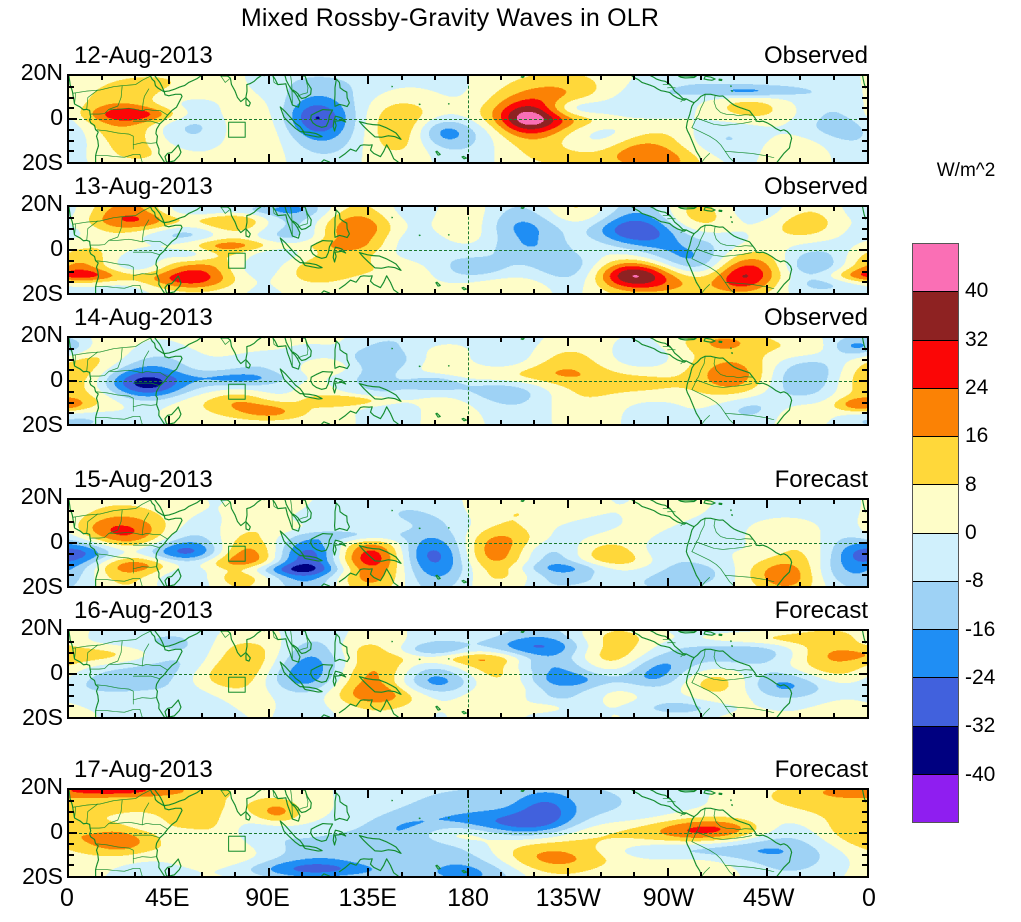 The height and width of the screenshot is (922, 1021). Describe the element at coordinates (41, 627) in the screenshot. I see `y-axis-tick-label: 20N` at that location.